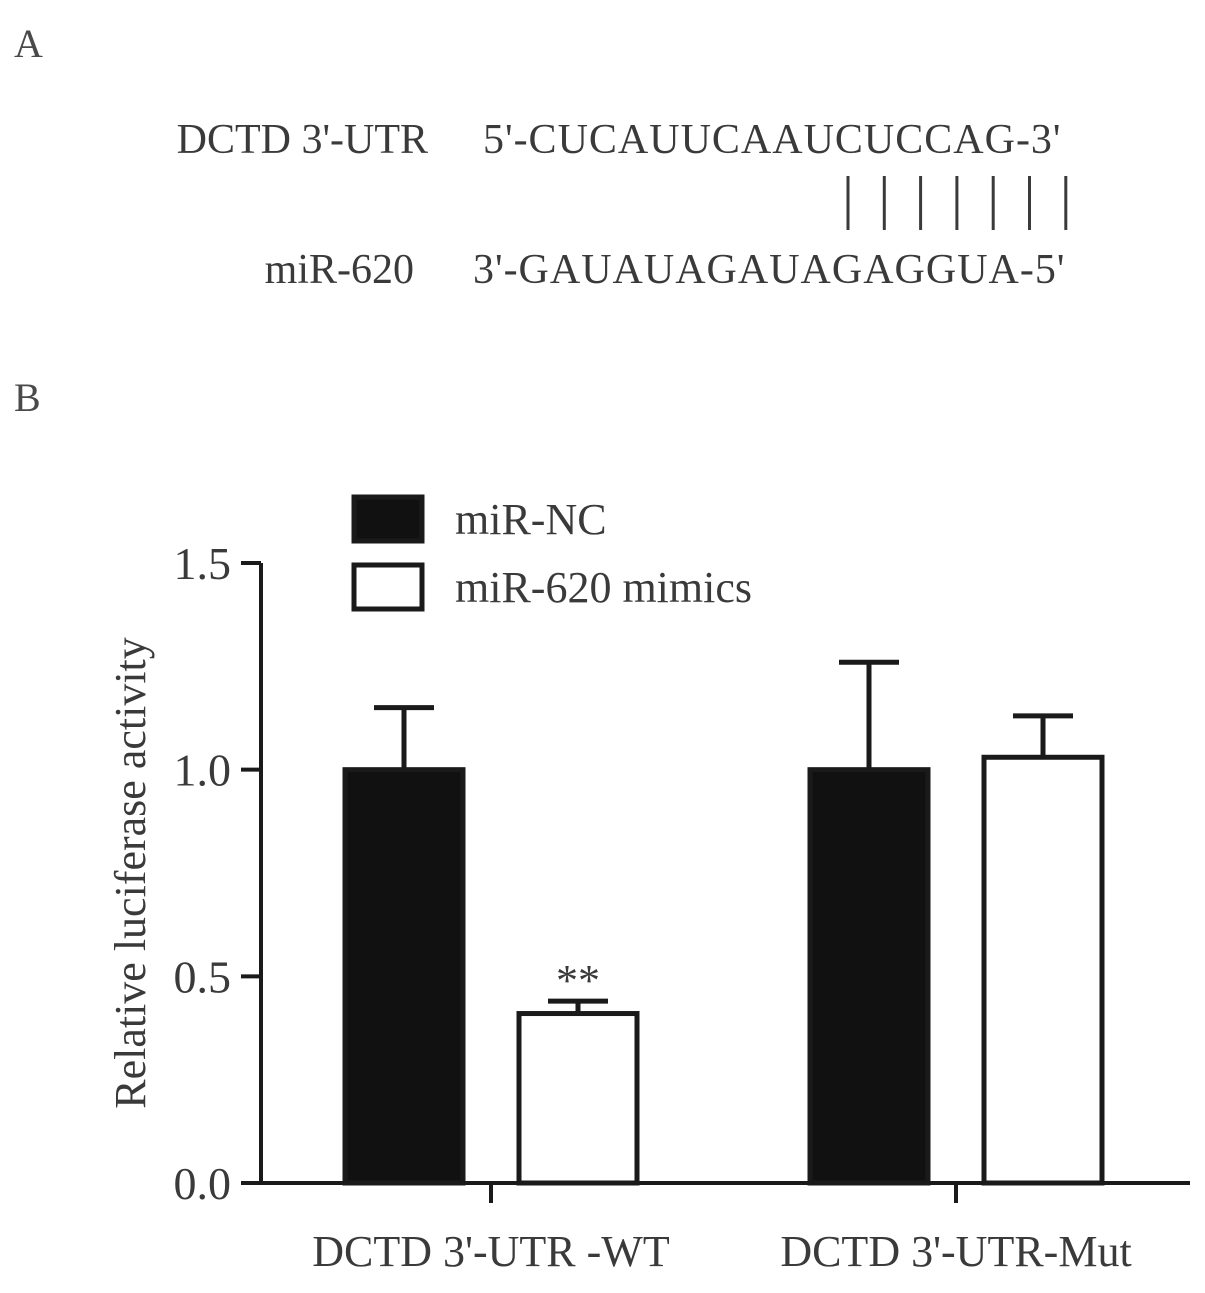  Describe the element at coordinates (203, 563) in the screenshot. I see `y-tick-label: 1.5` at that location.